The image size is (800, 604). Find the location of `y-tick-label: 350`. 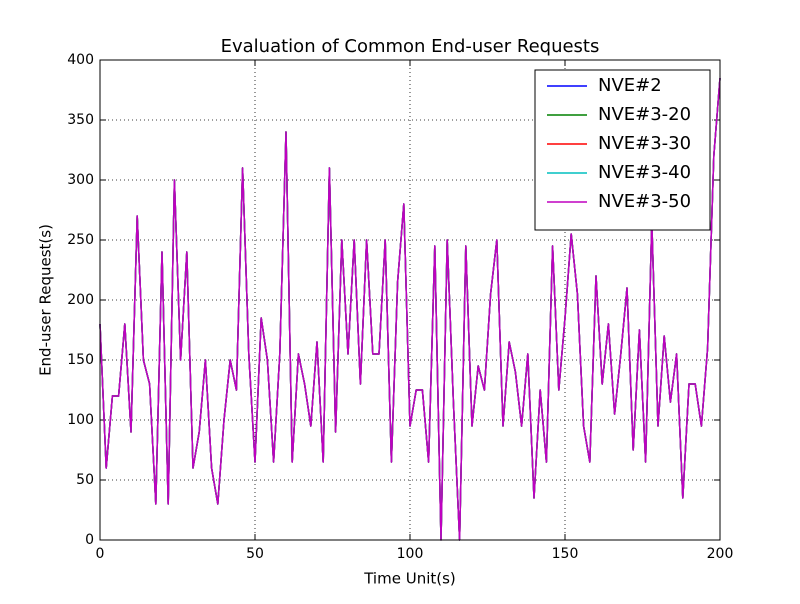

y-tick-label: 350 is located at coordinates (80, 120).